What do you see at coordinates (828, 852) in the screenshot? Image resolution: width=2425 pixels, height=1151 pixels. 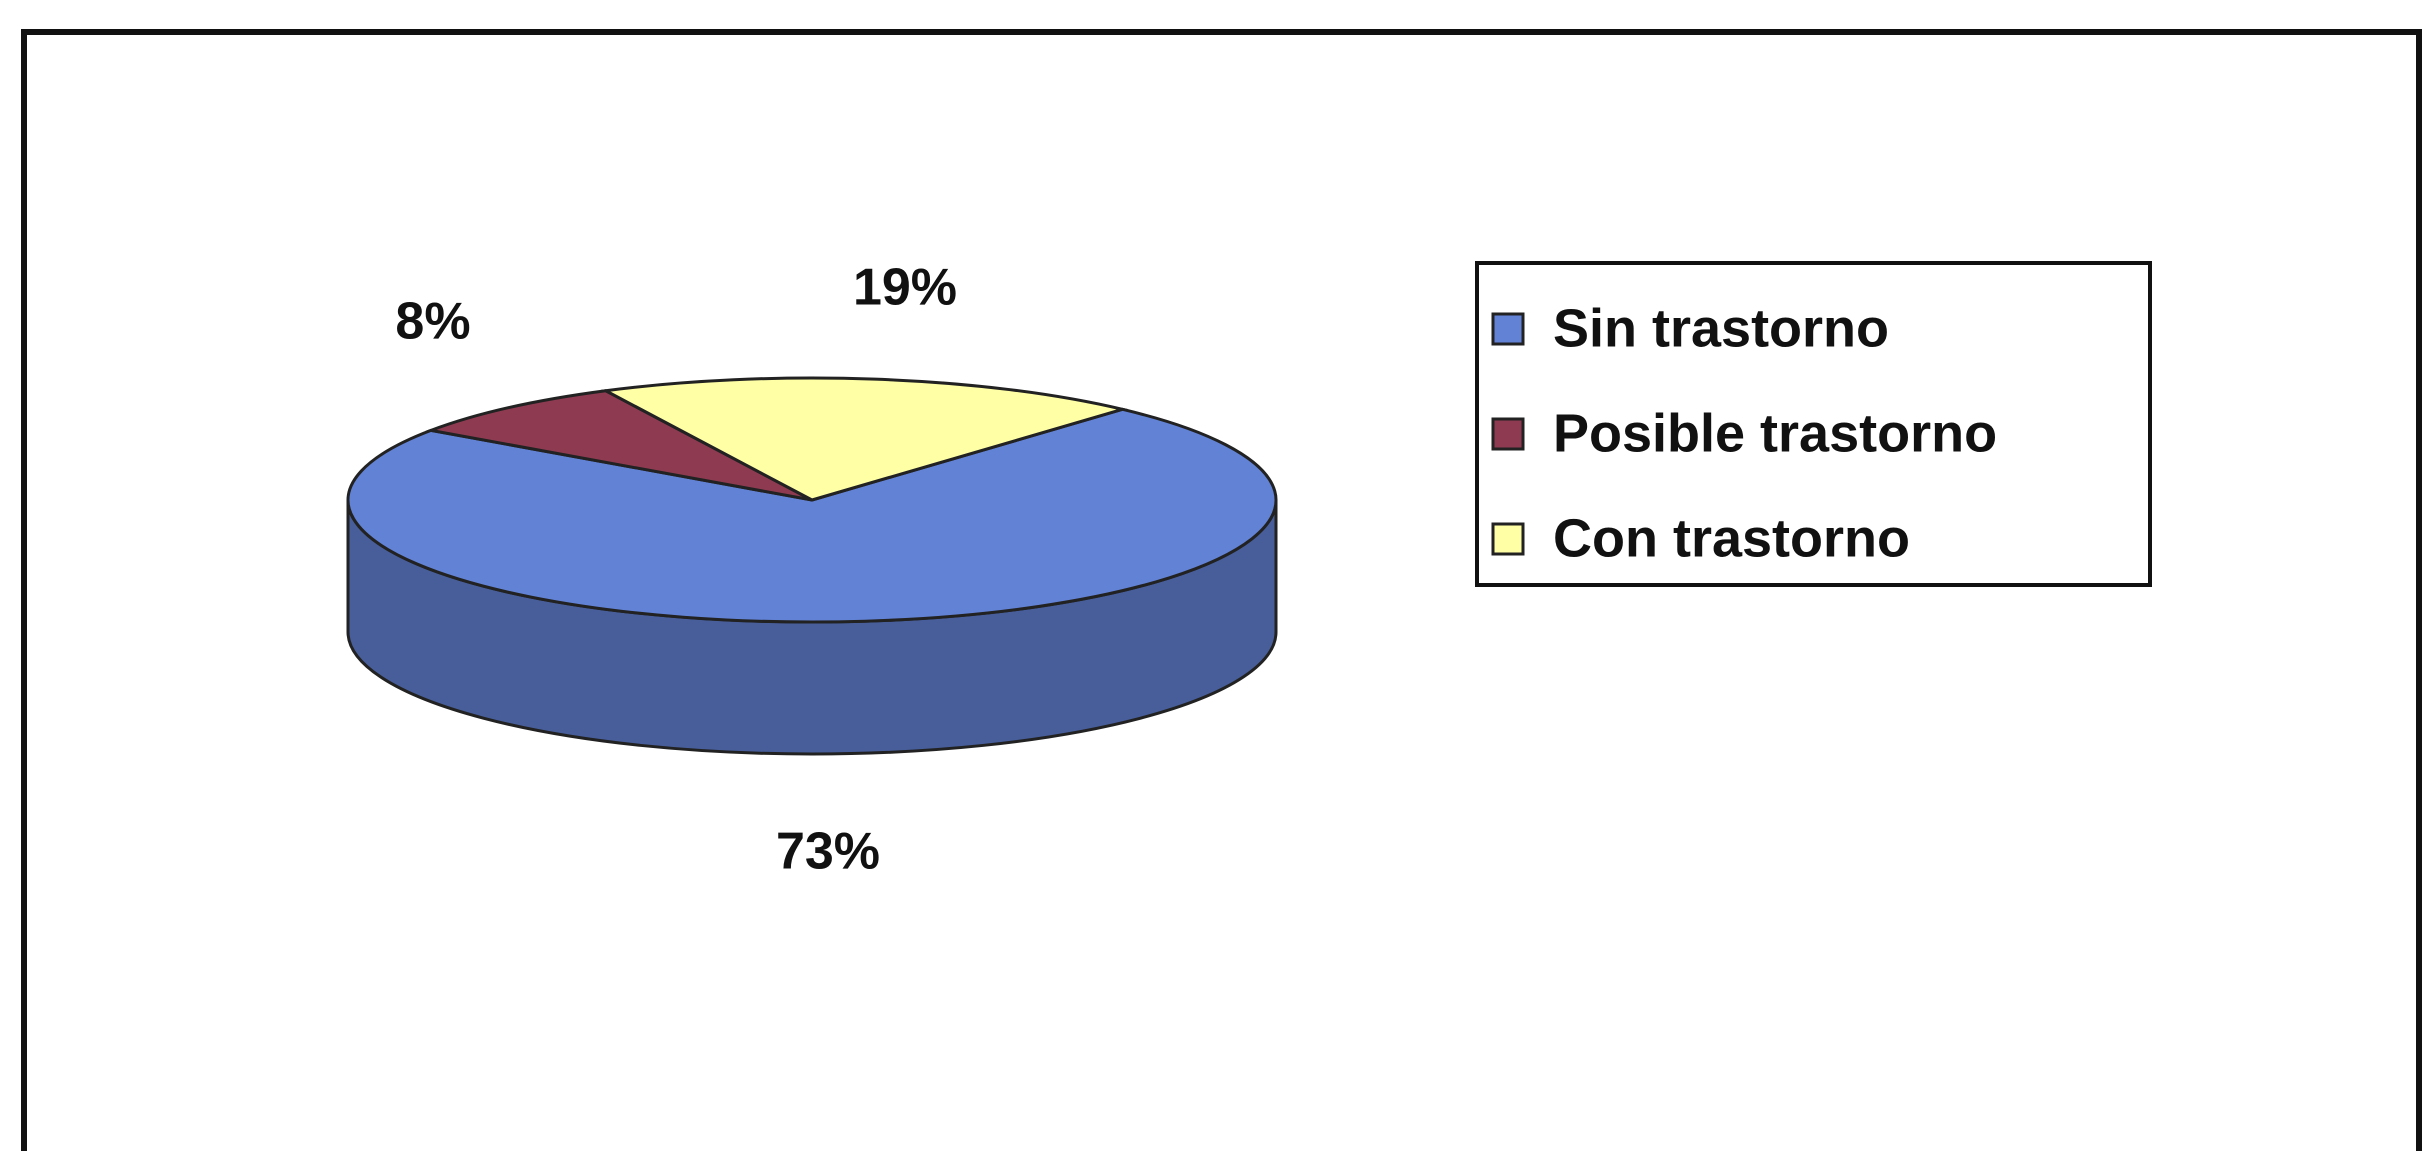 I see `data-label: 73%` at bounding box center [828, 852].